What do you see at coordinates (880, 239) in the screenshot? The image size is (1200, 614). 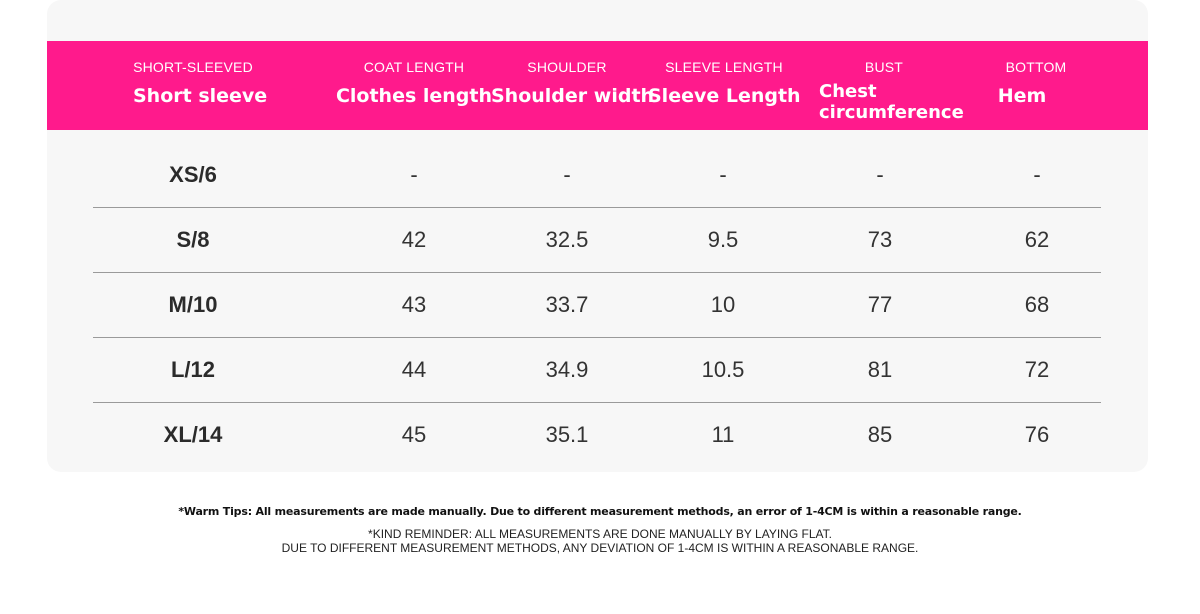 I see `bust-value: 73` at bounding box center [880, 239].